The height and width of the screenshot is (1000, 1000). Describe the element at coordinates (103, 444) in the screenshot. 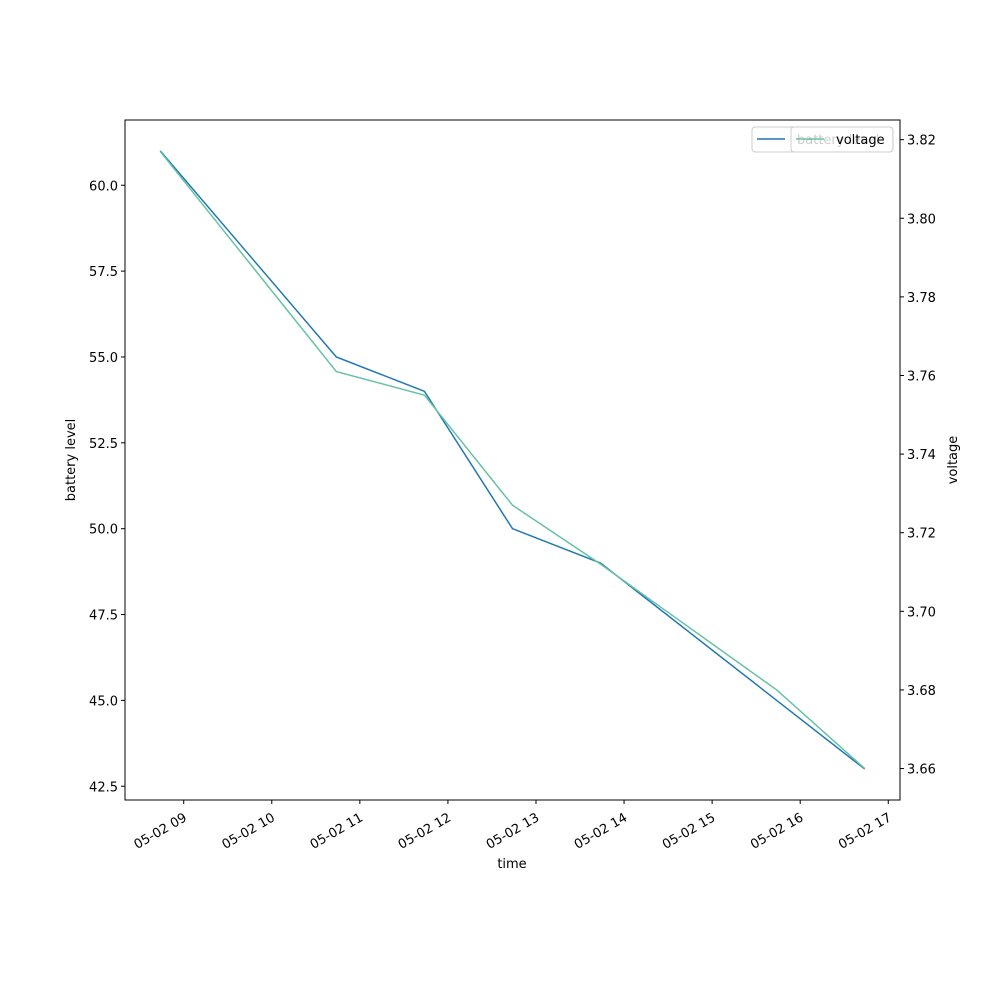

I see `y-tick-label: 52.5` at that location.